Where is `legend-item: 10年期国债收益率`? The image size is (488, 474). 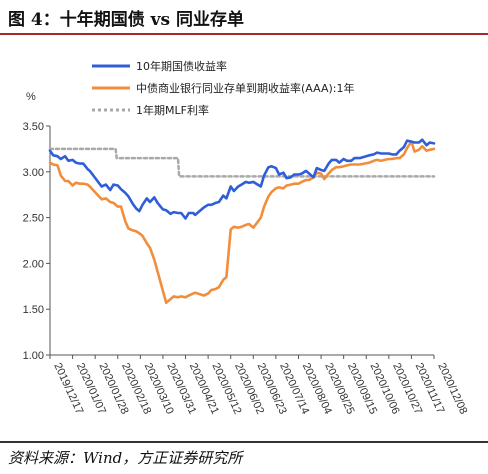 legend-item: 10年期国债收益率 is located at coordinates (159, 66).